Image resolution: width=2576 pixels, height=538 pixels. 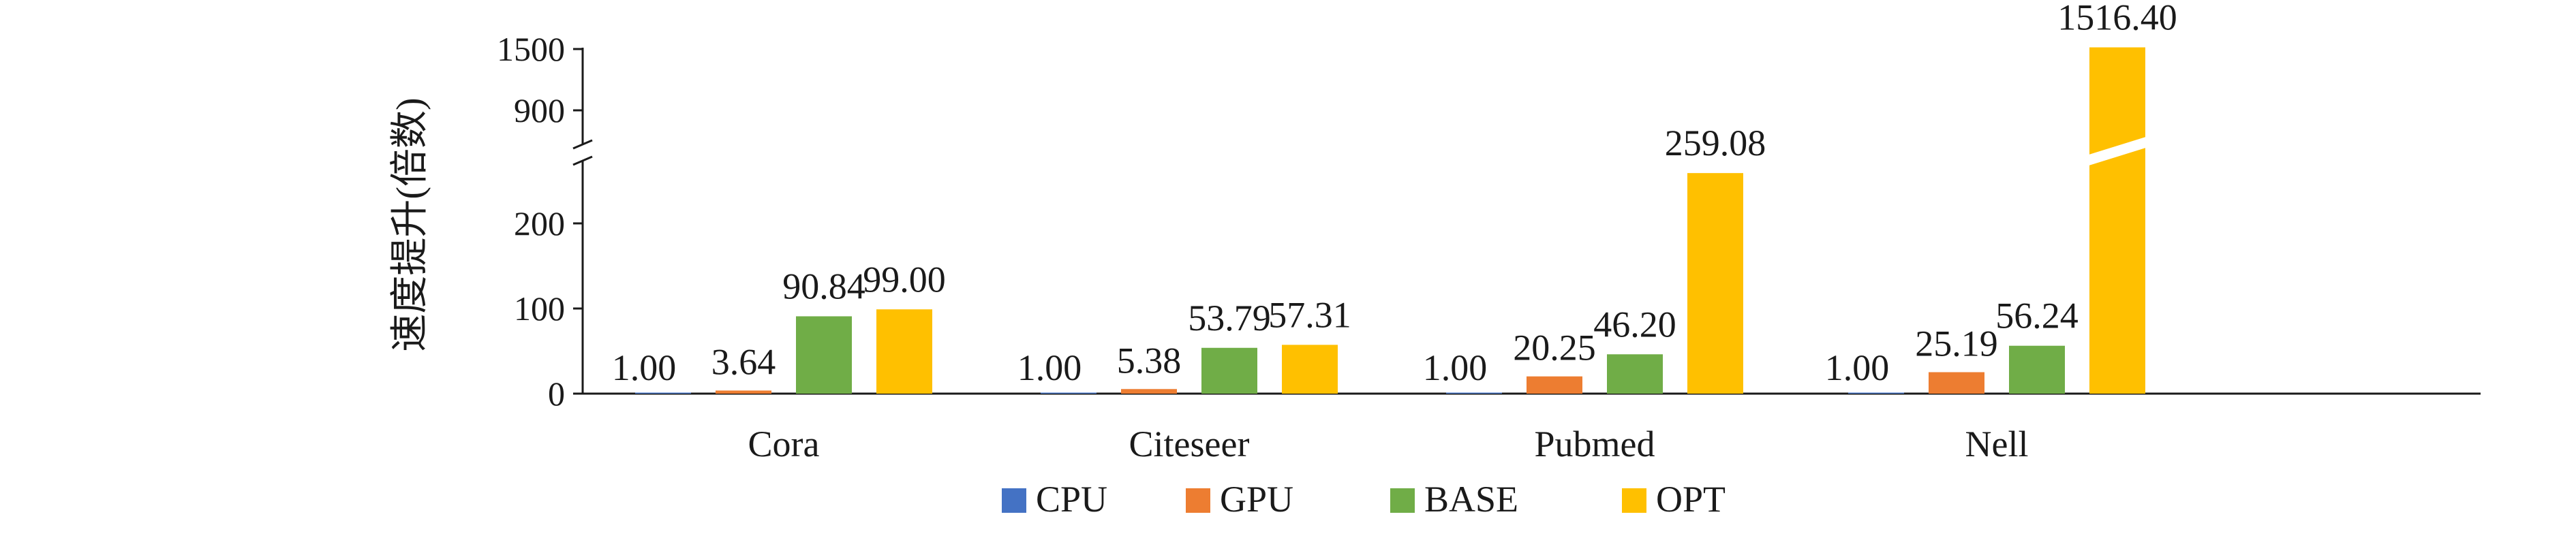 I want to click on data-label-gpu-nell: 25.19, so click(x=1957, y=343).